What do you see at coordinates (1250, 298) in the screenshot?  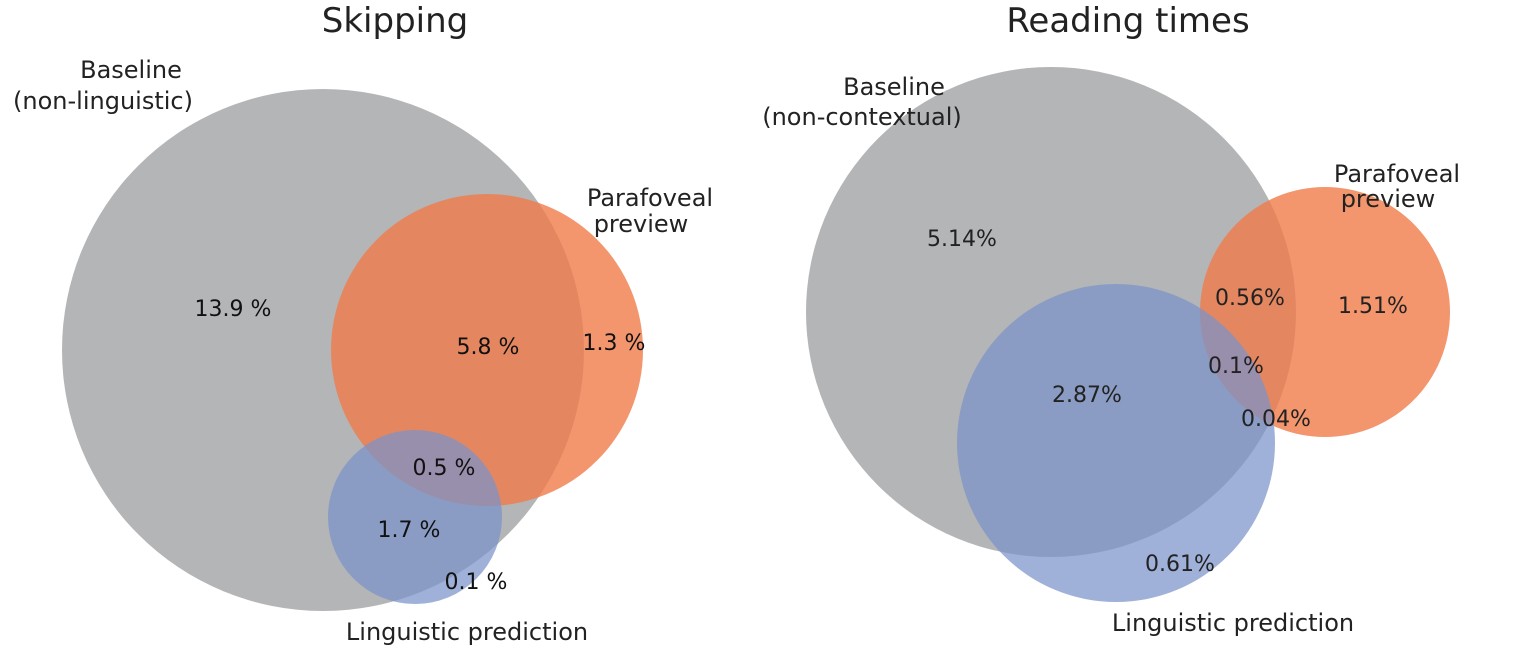 I see `reading-region-baseline-parafoveal: 0.56%` at bounding box center [1250, 298].